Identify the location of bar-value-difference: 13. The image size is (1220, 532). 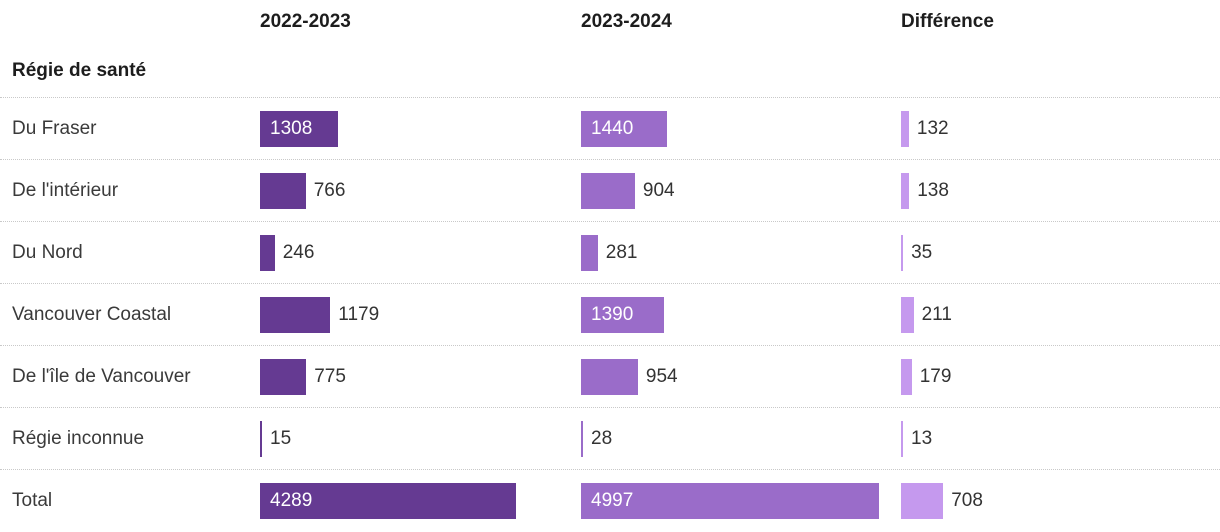
(922, 438).